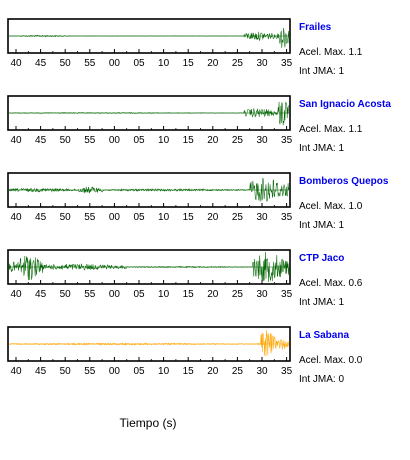  Describe the element at coordinates (331, 206) in the screenshot. I see `max-acceleration: Acel. Max. 1.0` at that location.